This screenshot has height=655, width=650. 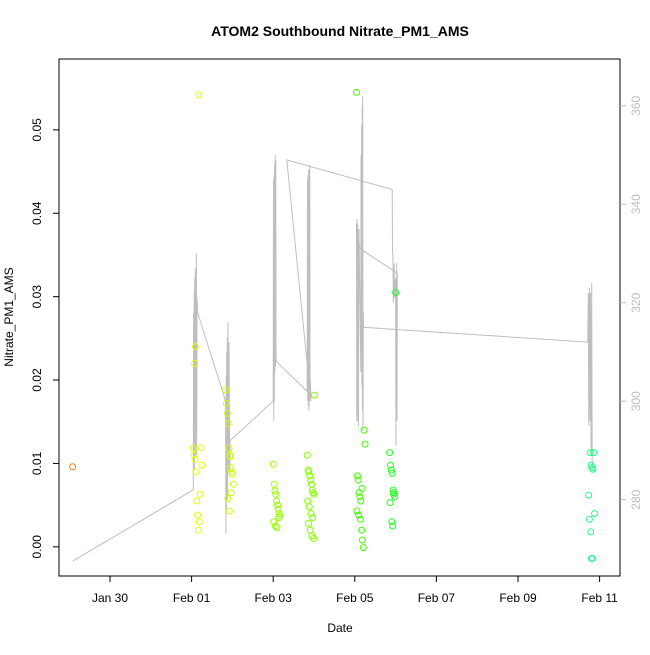 I want to click on y-tick-label: 0.04, so click(x=37, y=213).